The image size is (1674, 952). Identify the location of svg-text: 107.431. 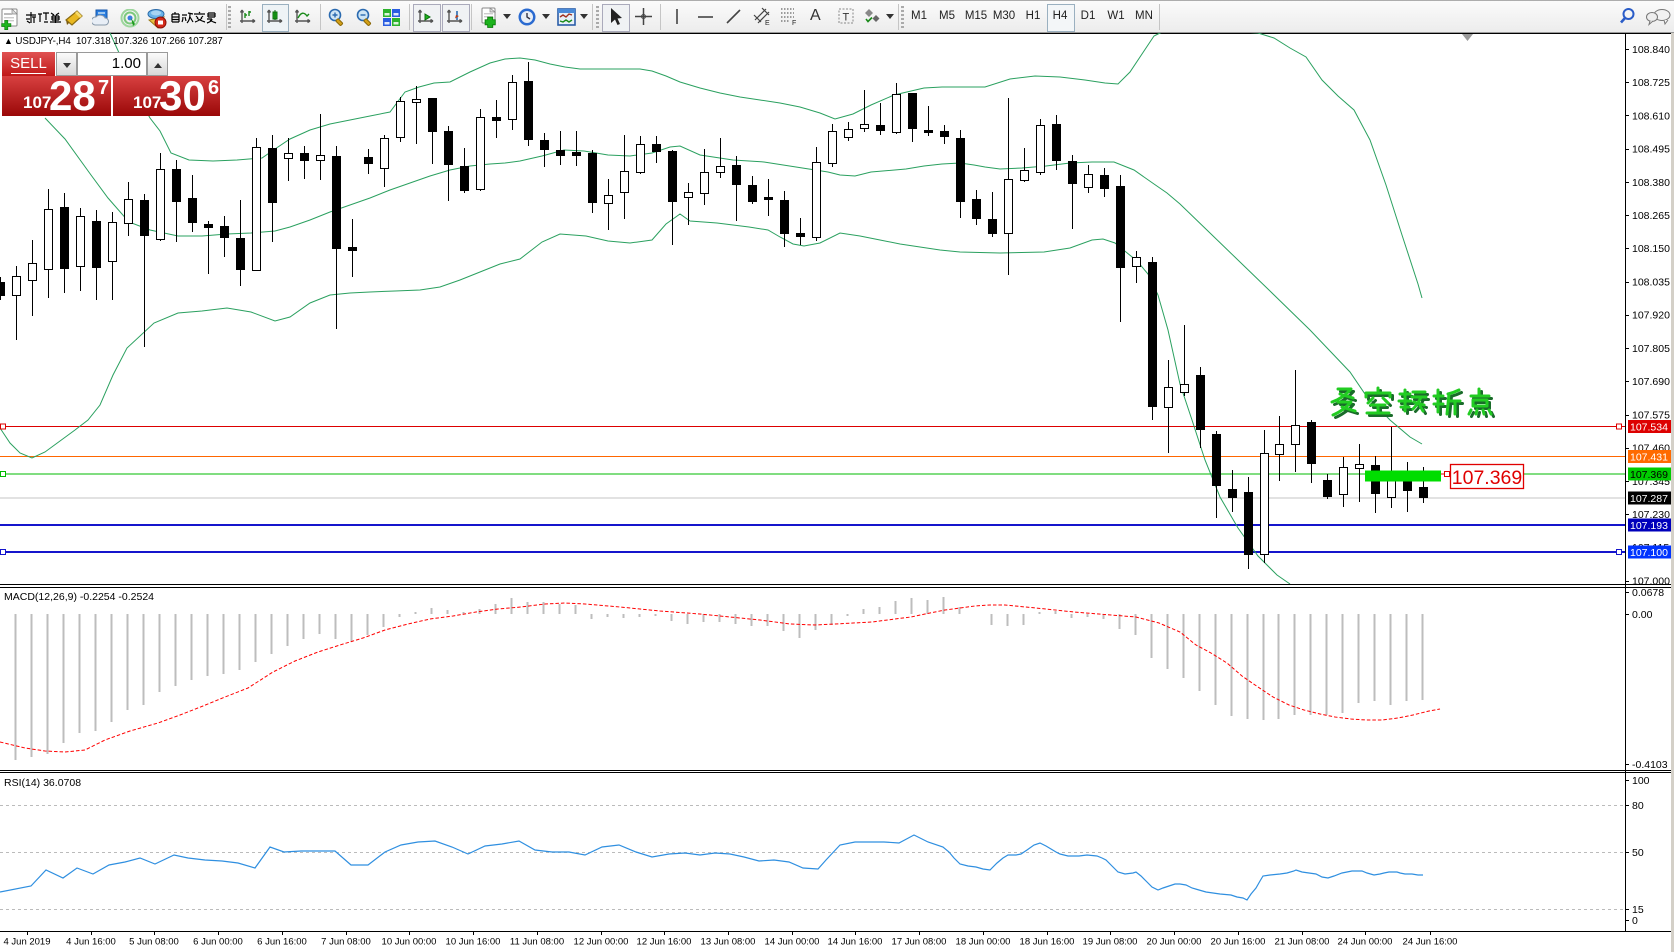
(1649, 458).